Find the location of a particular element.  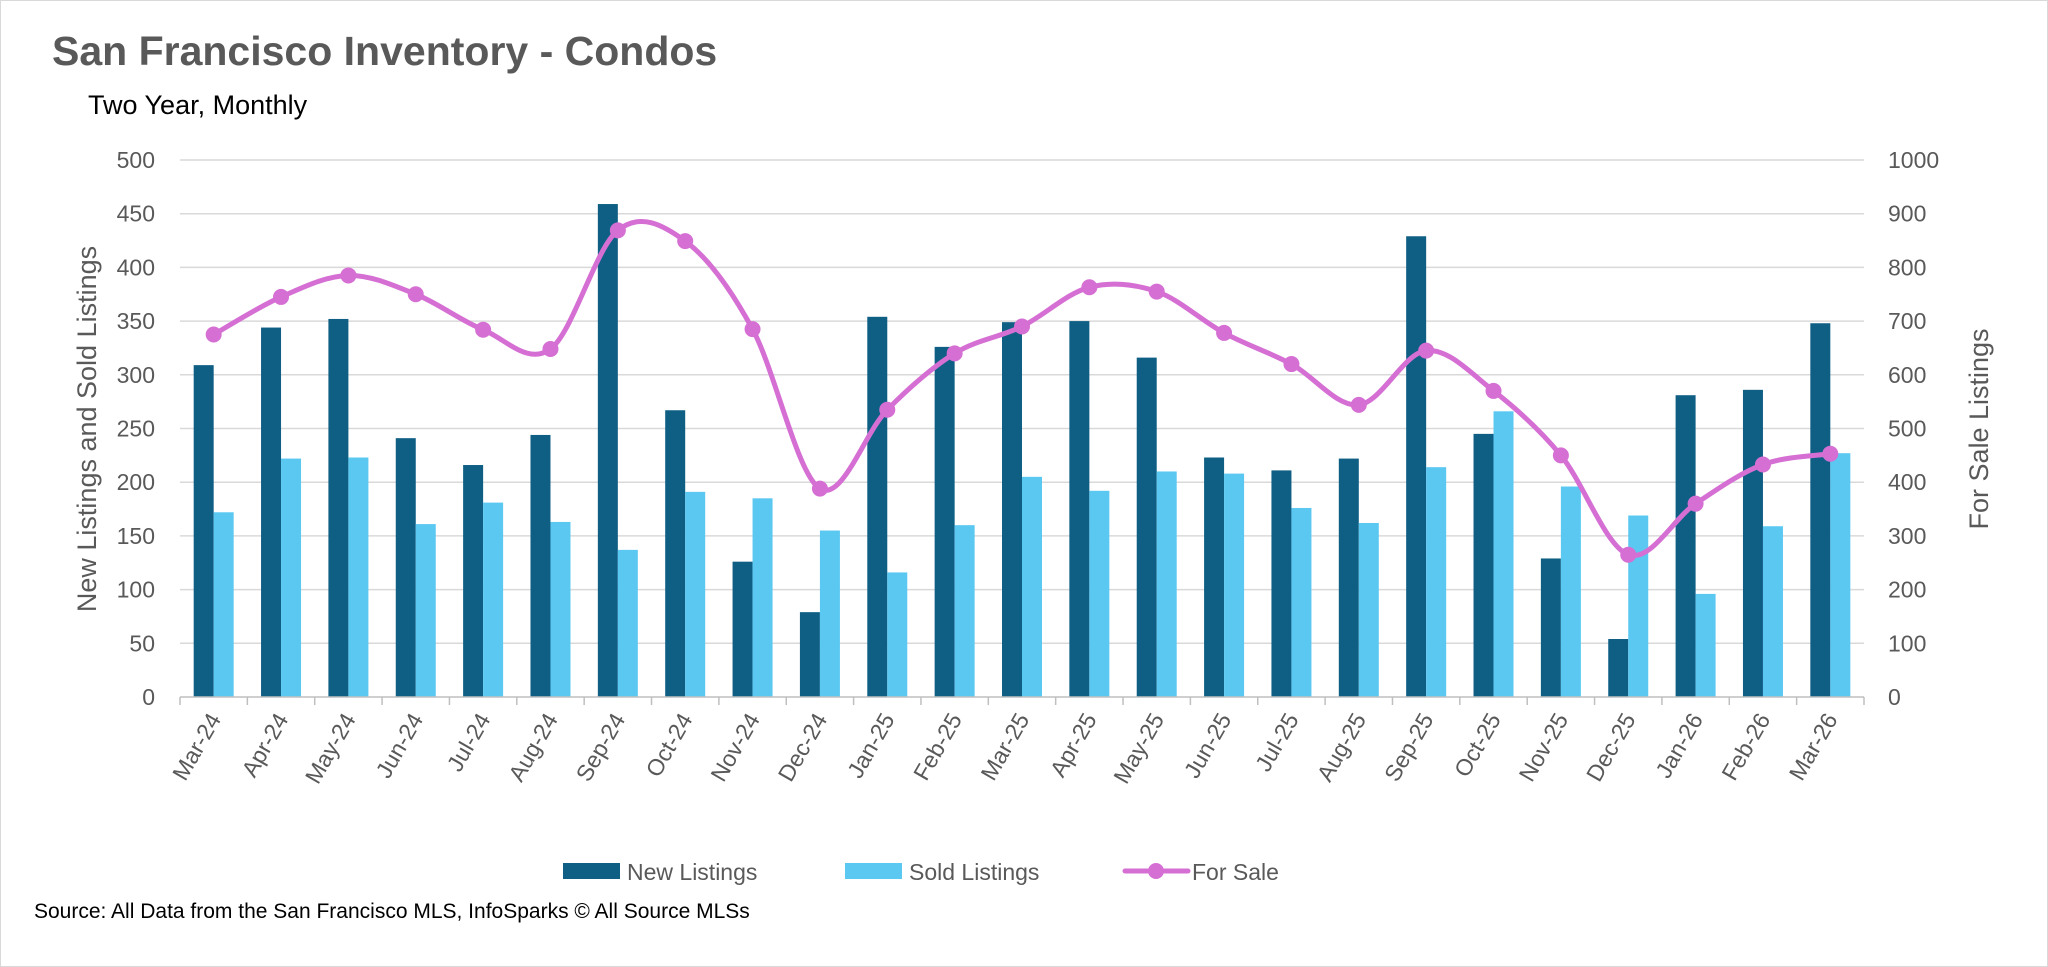

x-tick-label: Aug-25 is located at coordinates (1342, 747).